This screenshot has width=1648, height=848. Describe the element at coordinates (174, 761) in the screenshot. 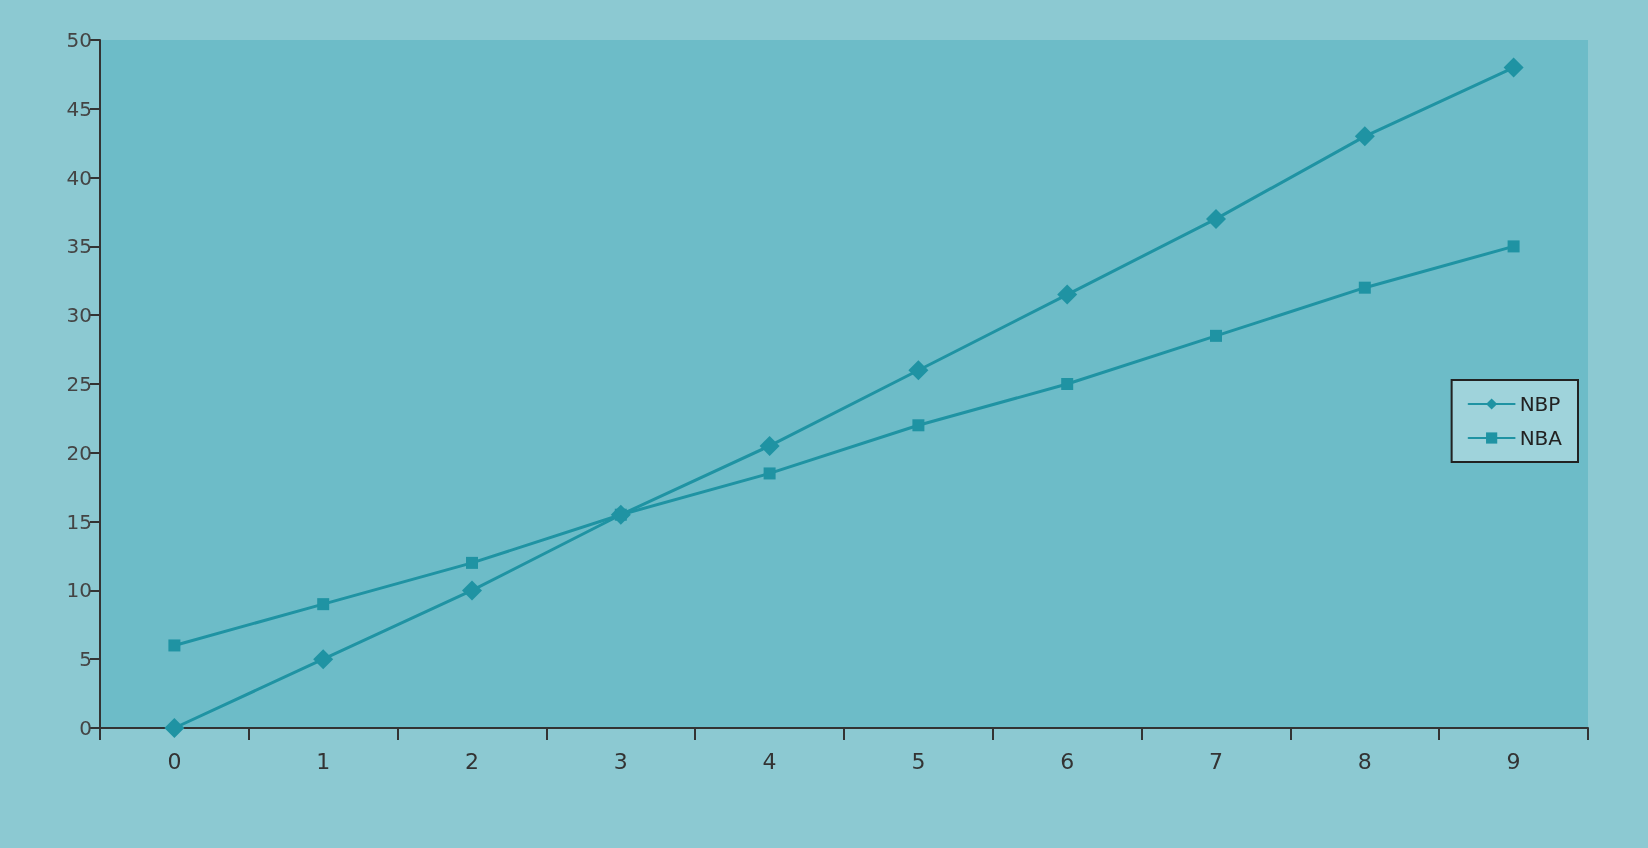

I see `x-tick-label: 0` at that location.